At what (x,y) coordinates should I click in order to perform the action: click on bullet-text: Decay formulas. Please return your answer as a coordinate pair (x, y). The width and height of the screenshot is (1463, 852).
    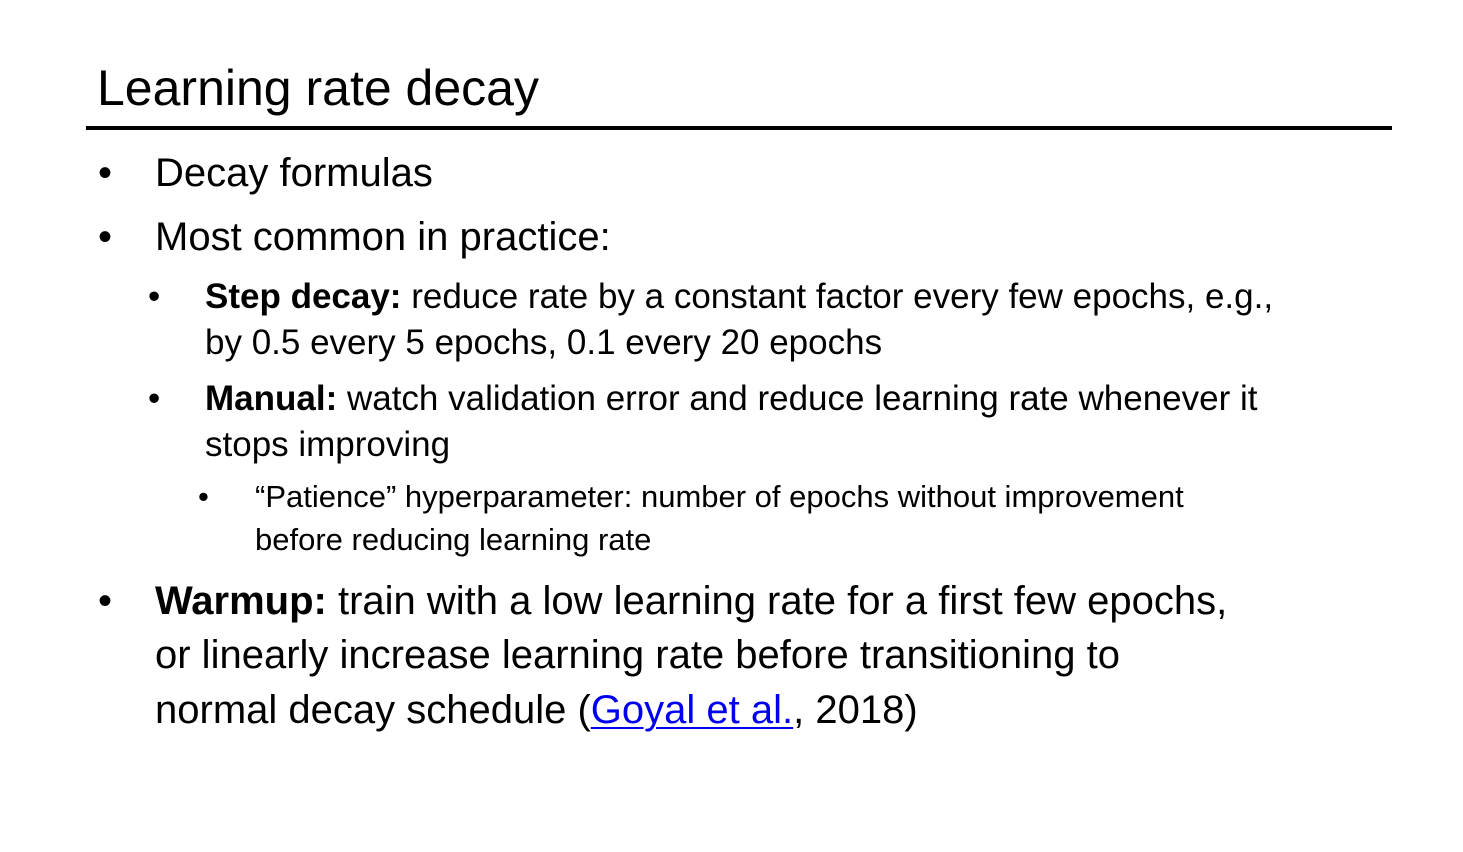
    Looking at the image, I should click on (294, 173).